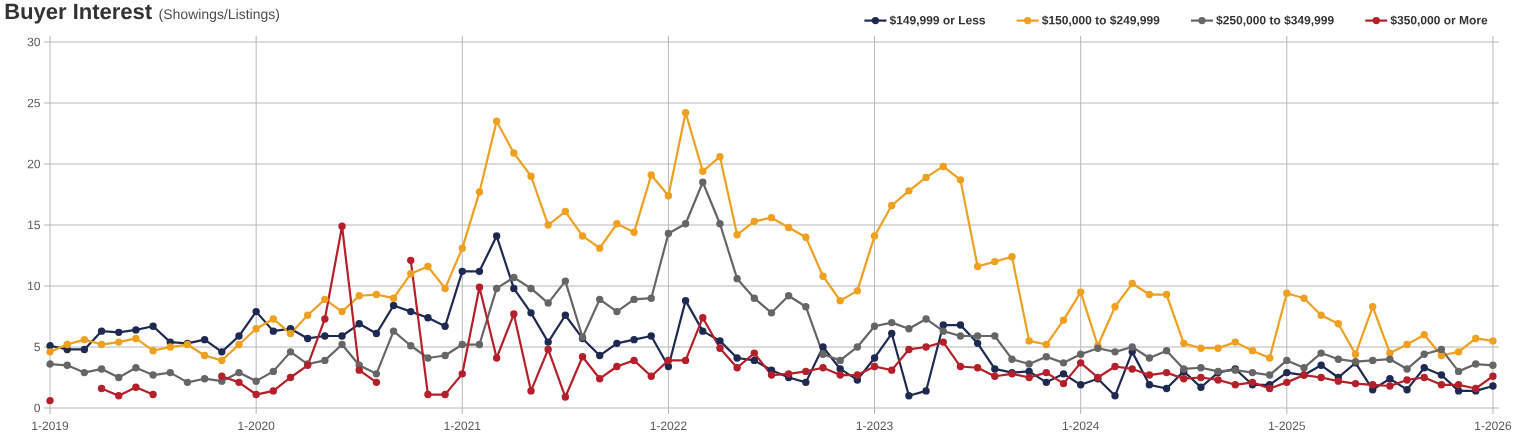  I want to click on legend-label: $150,000 to $249,999, so click(1100, 21).